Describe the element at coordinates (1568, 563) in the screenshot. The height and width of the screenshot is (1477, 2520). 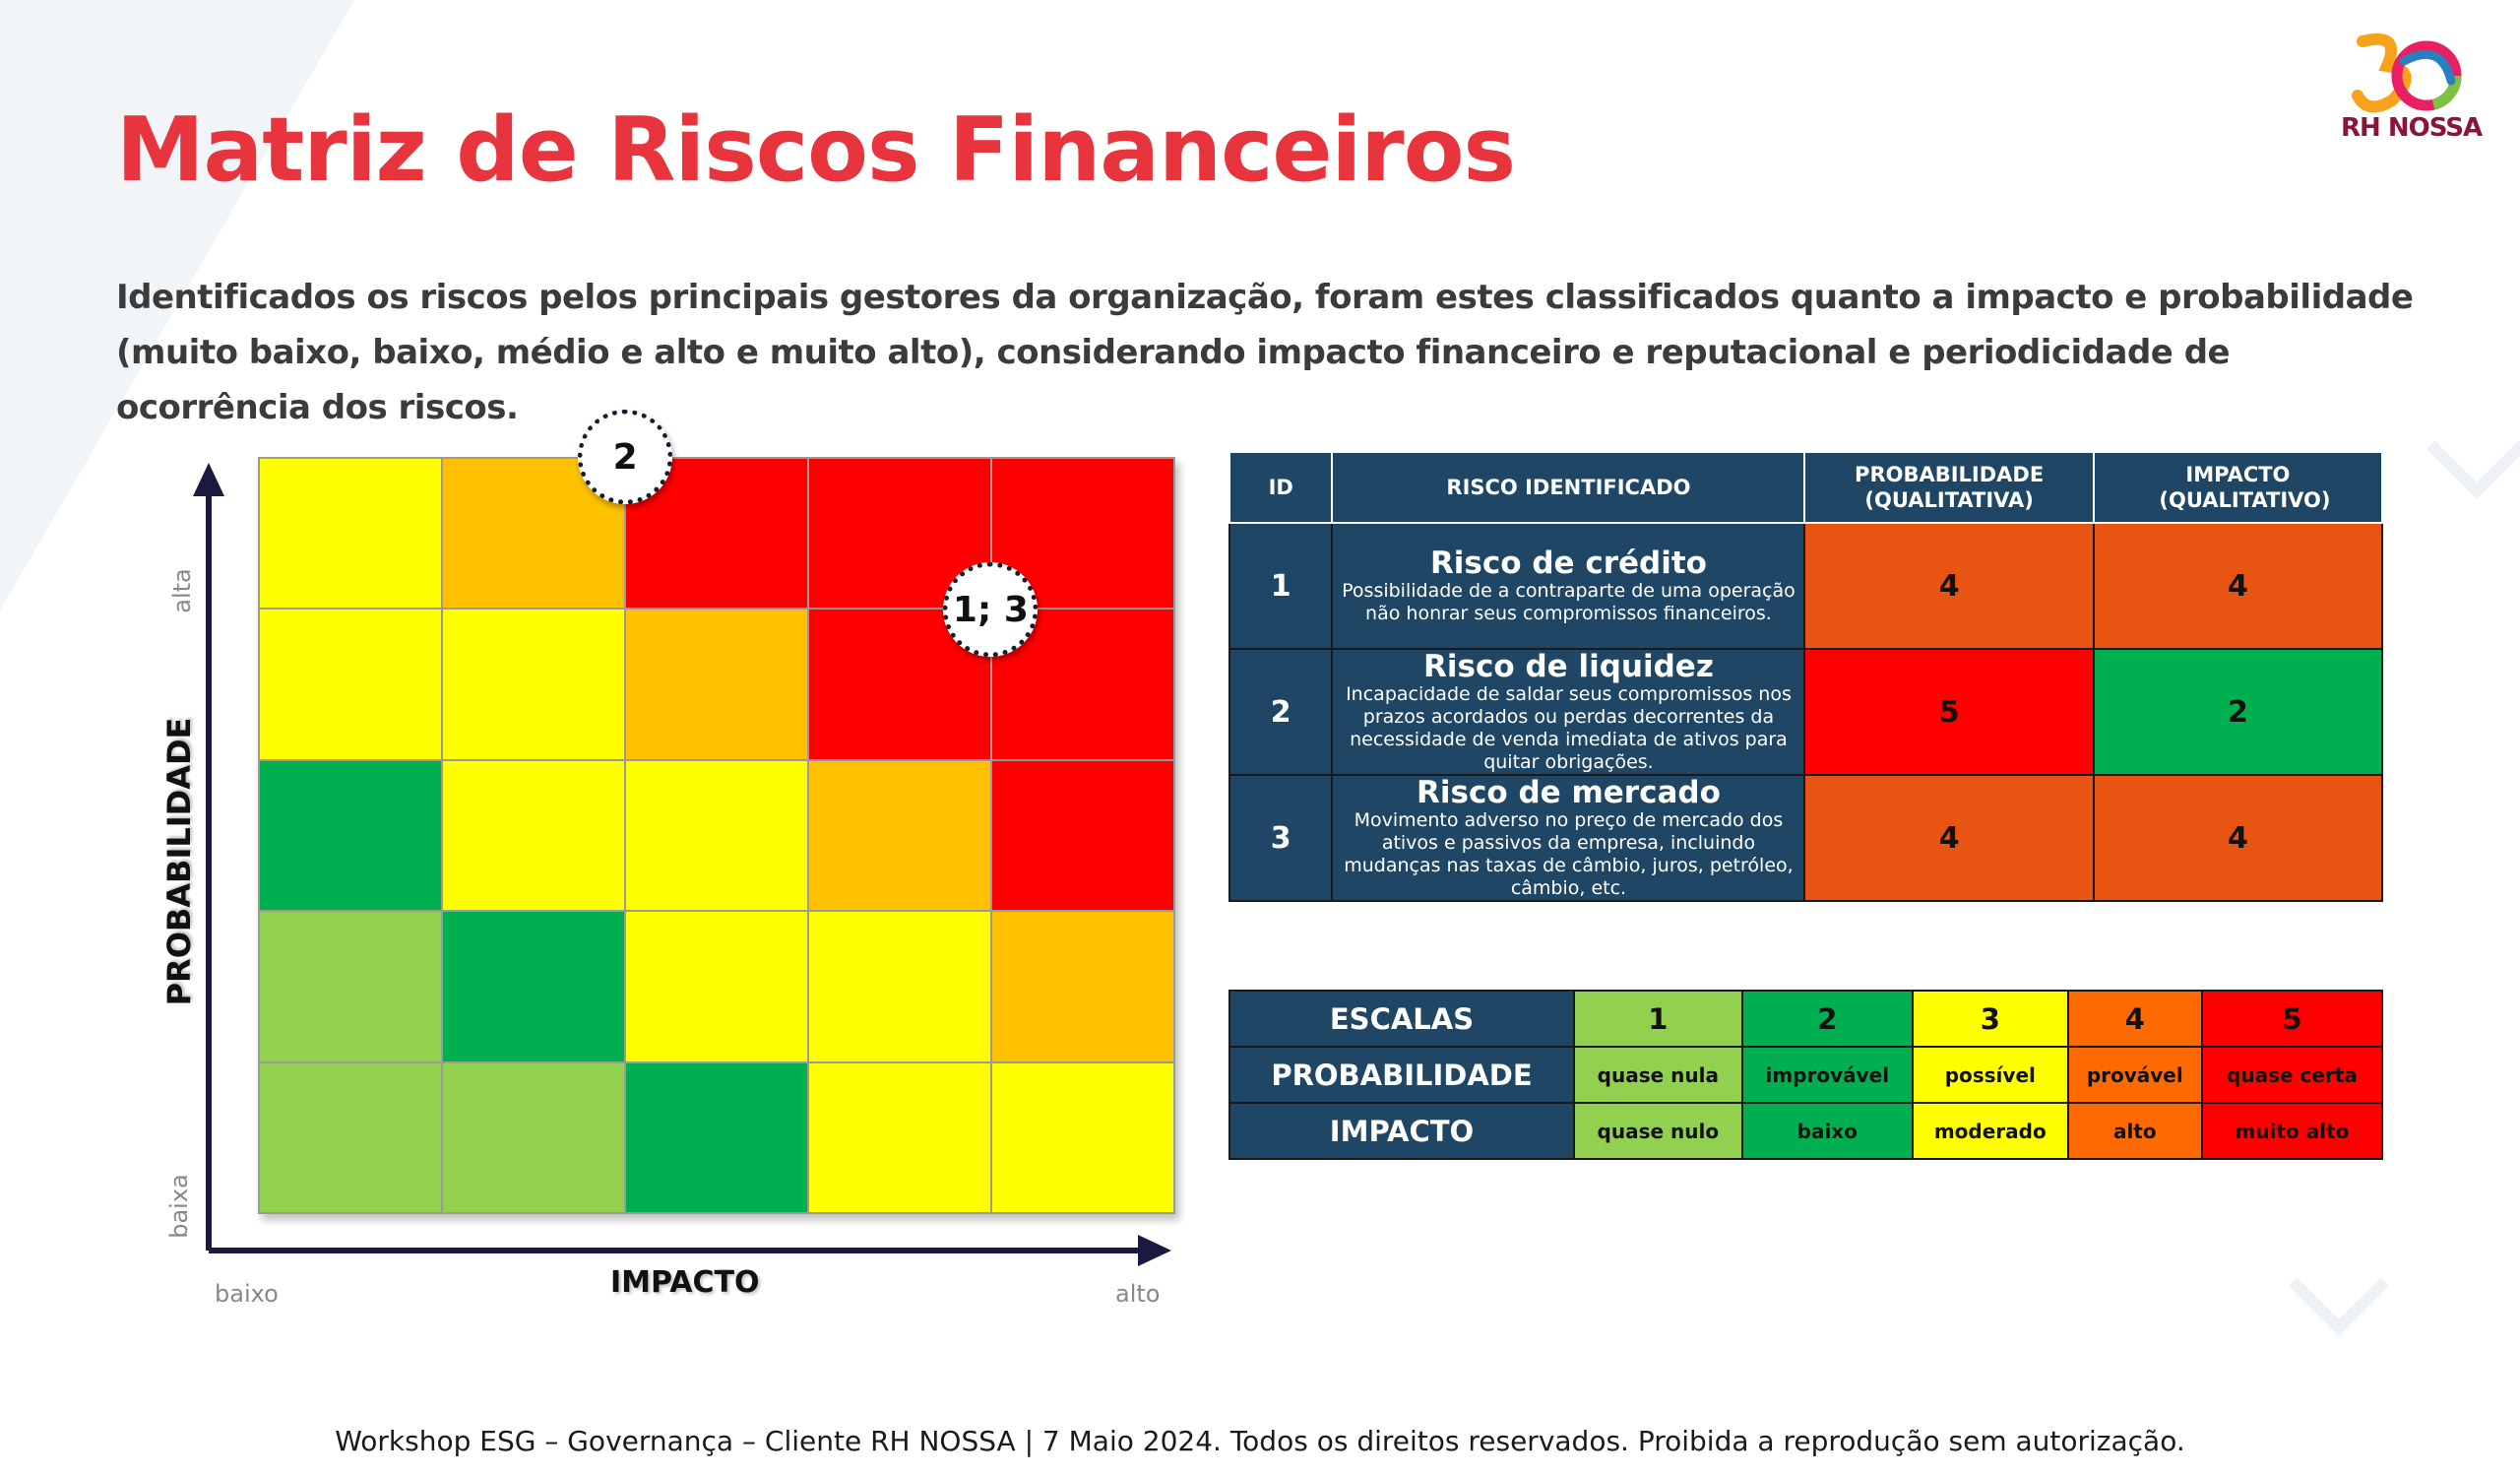
I see `risk-name: Risco de crédito` at that location.